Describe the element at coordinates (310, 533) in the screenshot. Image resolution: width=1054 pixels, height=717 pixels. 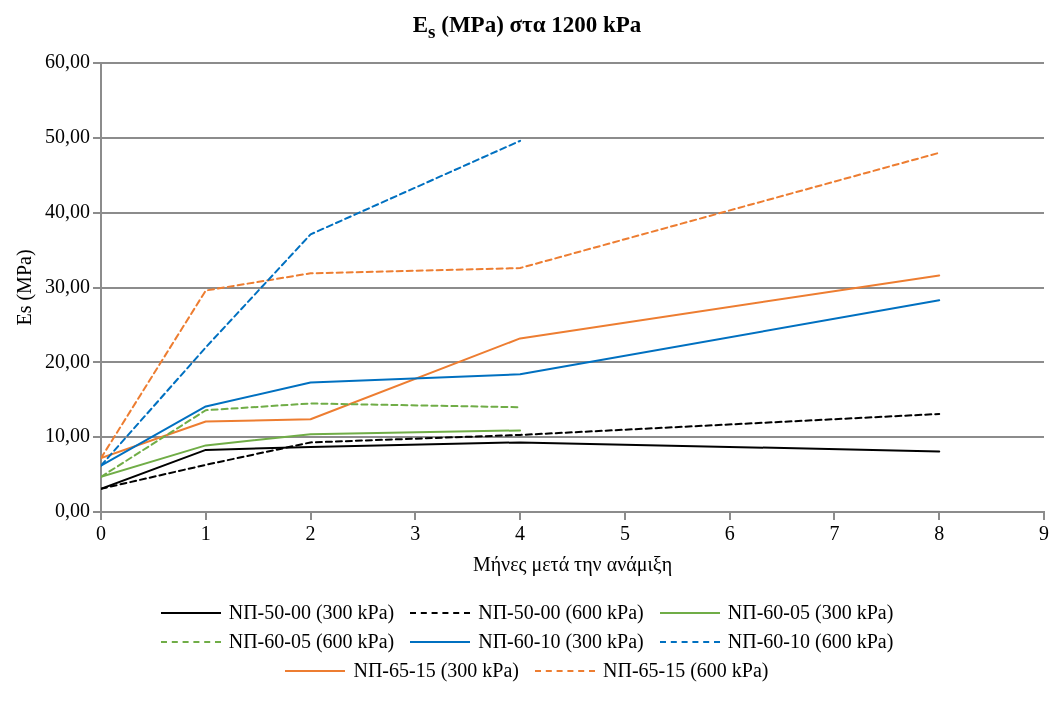
I see `x-tick-label: 2` at that location.